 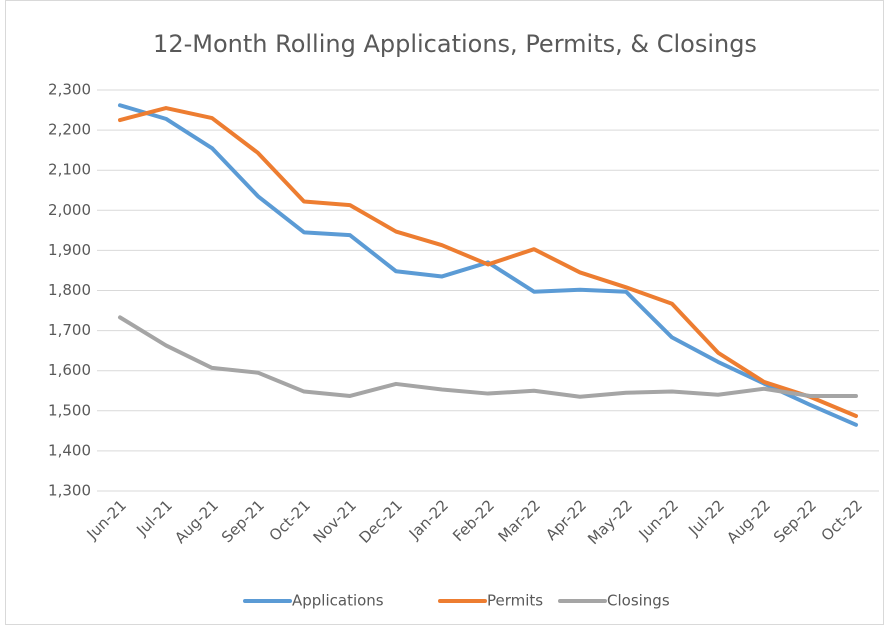 What do you see at coordinates (69, 370) in the screenshot?
I see `y-tick-label: 1,600` at bounding box center [69, 370].